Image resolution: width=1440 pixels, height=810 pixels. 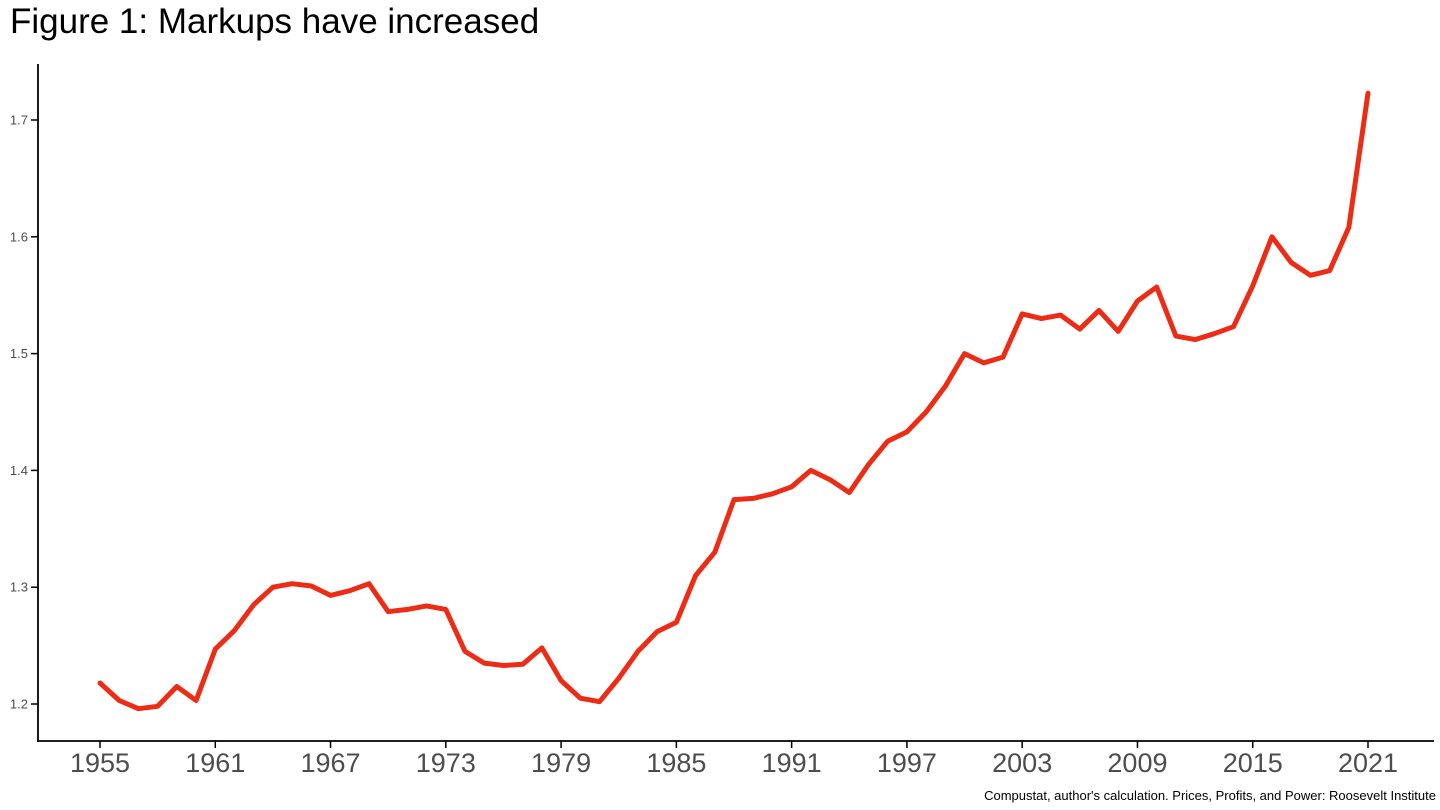 What do you see at coordinates (19, 704) in the screenshot?
I see `y-axis-tick-label: 1.2` at bounding box center [19, 704].